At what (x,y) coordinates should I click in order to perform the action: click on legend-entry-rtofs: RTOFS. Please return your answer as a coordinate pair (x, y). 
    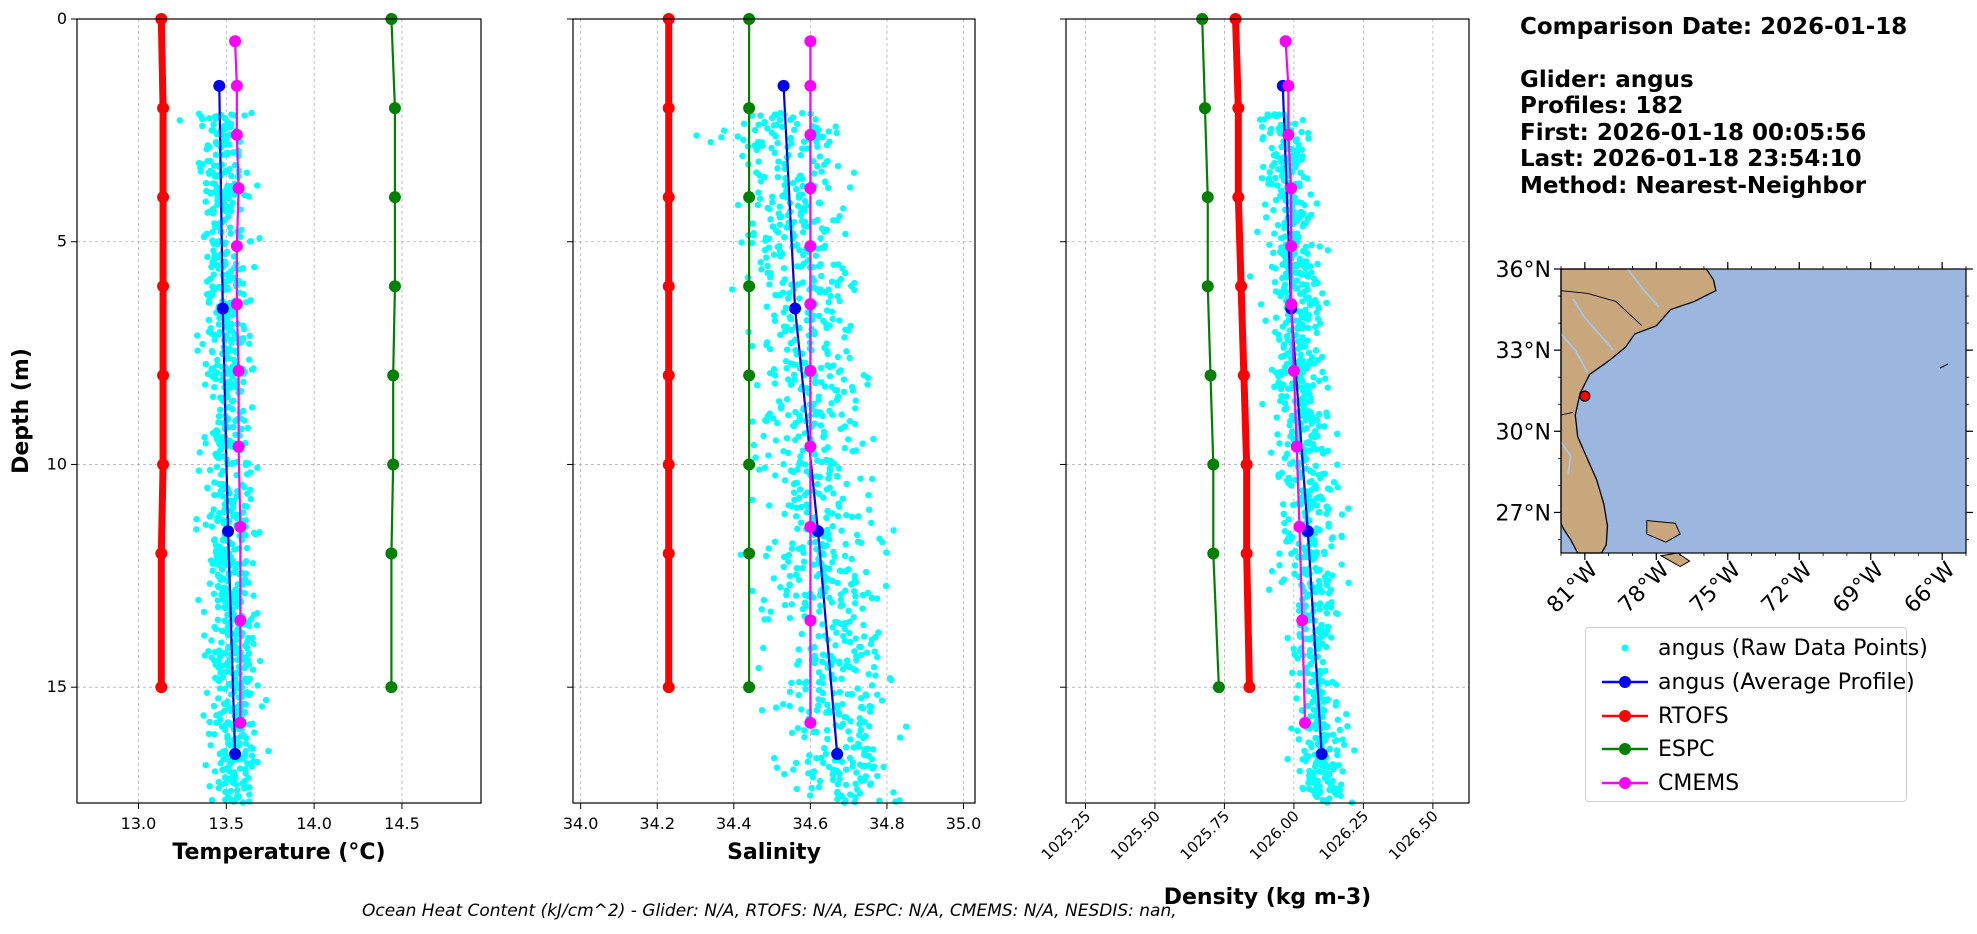
    Looking at the image, I should click on (1746, 716).